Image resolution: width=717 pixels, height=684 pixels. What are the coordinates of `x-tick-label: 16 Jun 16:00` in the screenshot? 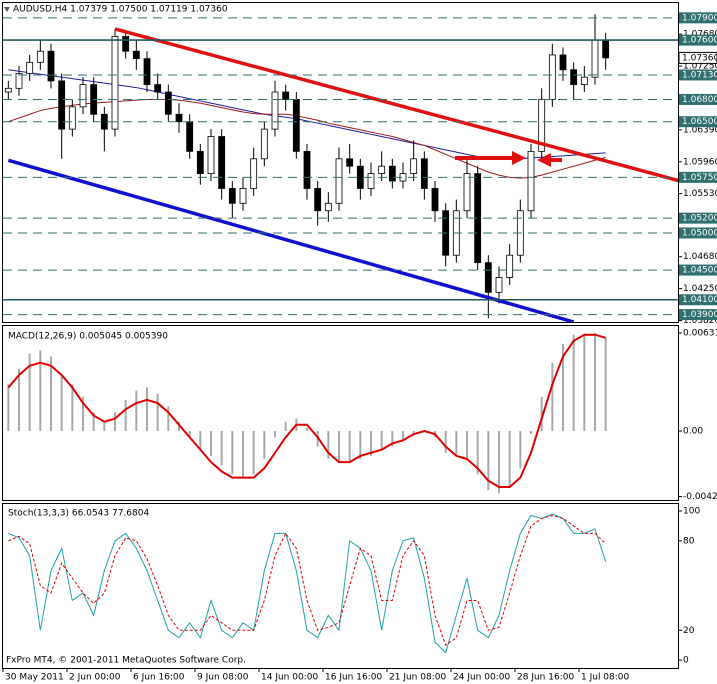 It's located at (353, 678).